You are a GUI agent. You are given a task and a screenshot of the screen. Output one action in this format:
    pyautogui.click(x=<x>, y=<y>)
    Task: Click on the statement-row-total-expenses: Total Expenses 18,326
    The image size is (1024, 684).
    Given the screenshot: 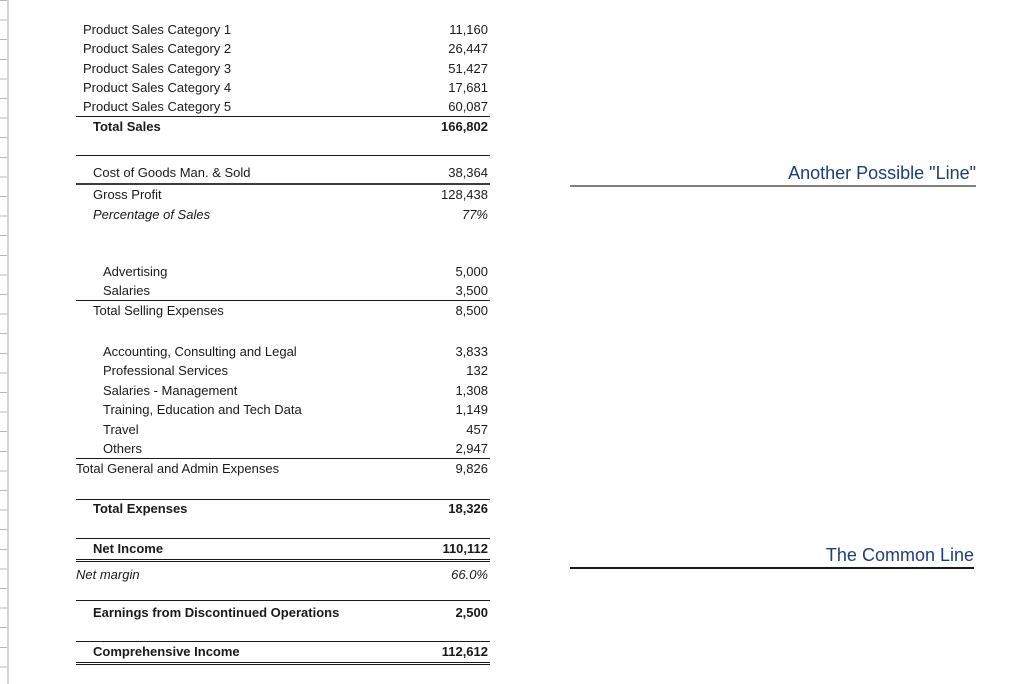 What is the action you would take?
    pyautogui.click(x=283, y=508)
    